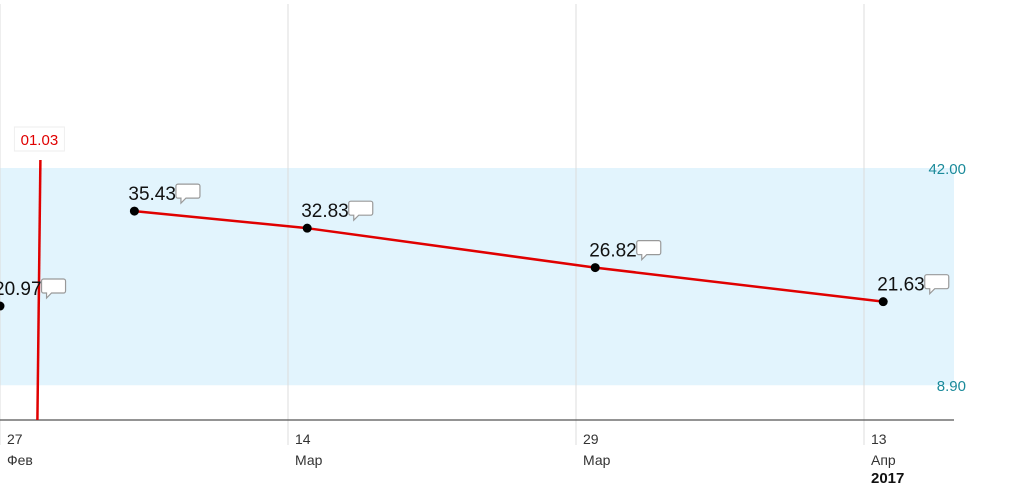  I want to click on x-tick-label: 27, so click(15, 439).